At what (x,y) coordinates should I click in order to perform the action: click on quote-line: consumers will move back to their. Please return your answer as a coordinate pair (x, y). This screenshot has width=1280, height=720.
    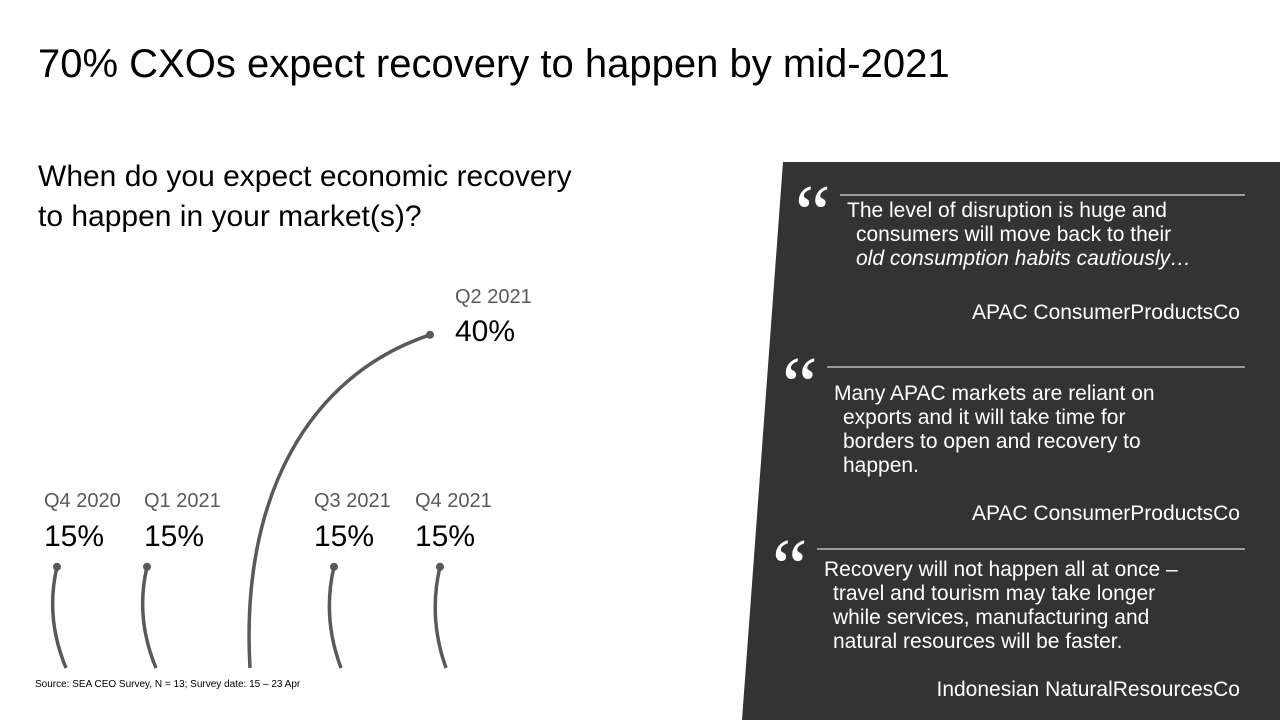
    Looking at the image, I should click on (1013, 234).